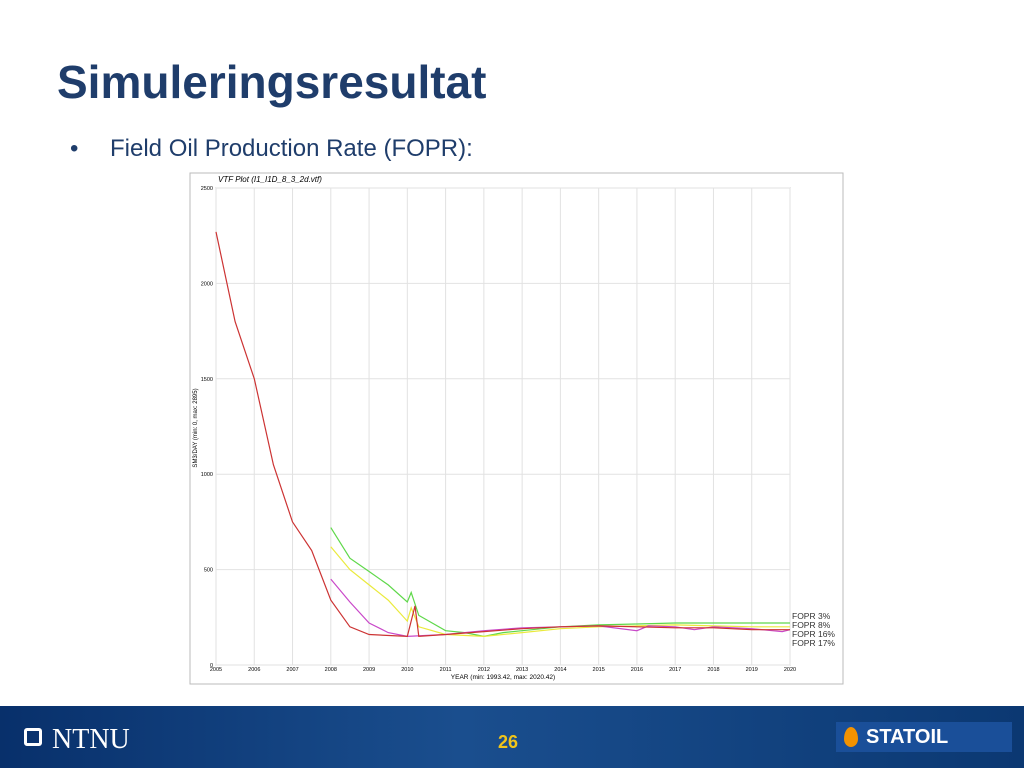  What do you see at coordinates (407, 670) in the screenshot?
I see `x-tick-label: 2010` at bounding box center [407, 670].